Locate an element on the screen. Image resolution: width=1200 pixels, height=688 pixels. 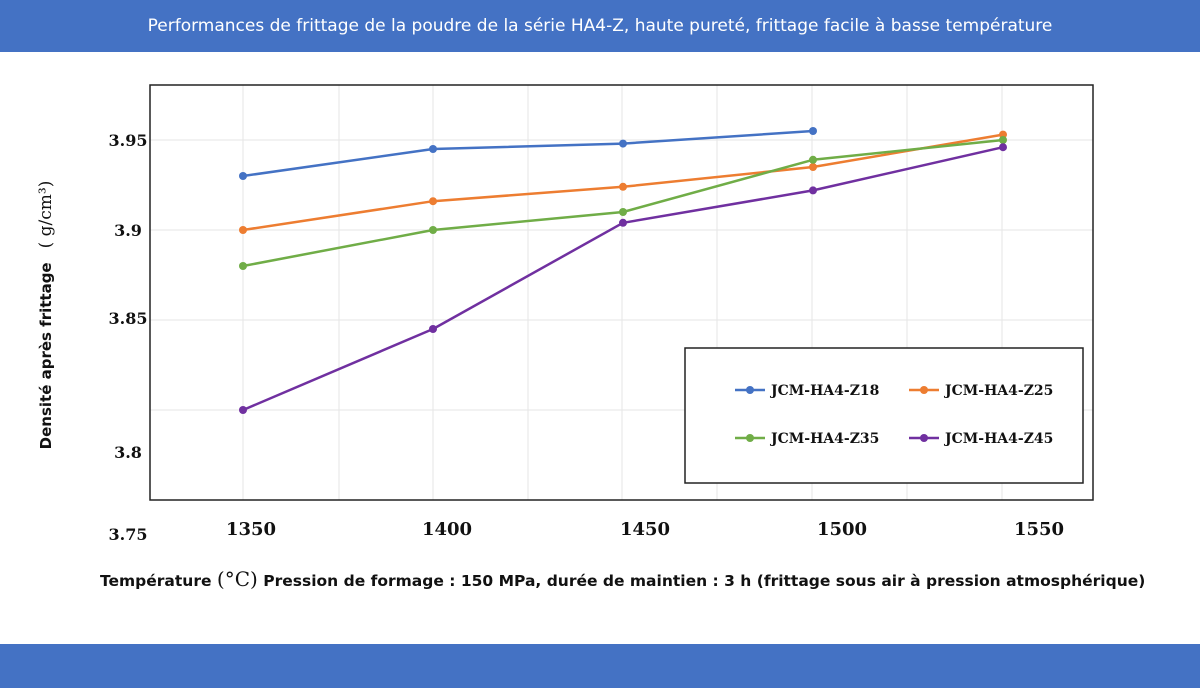
footer-band is located at coordinates (600, 666).